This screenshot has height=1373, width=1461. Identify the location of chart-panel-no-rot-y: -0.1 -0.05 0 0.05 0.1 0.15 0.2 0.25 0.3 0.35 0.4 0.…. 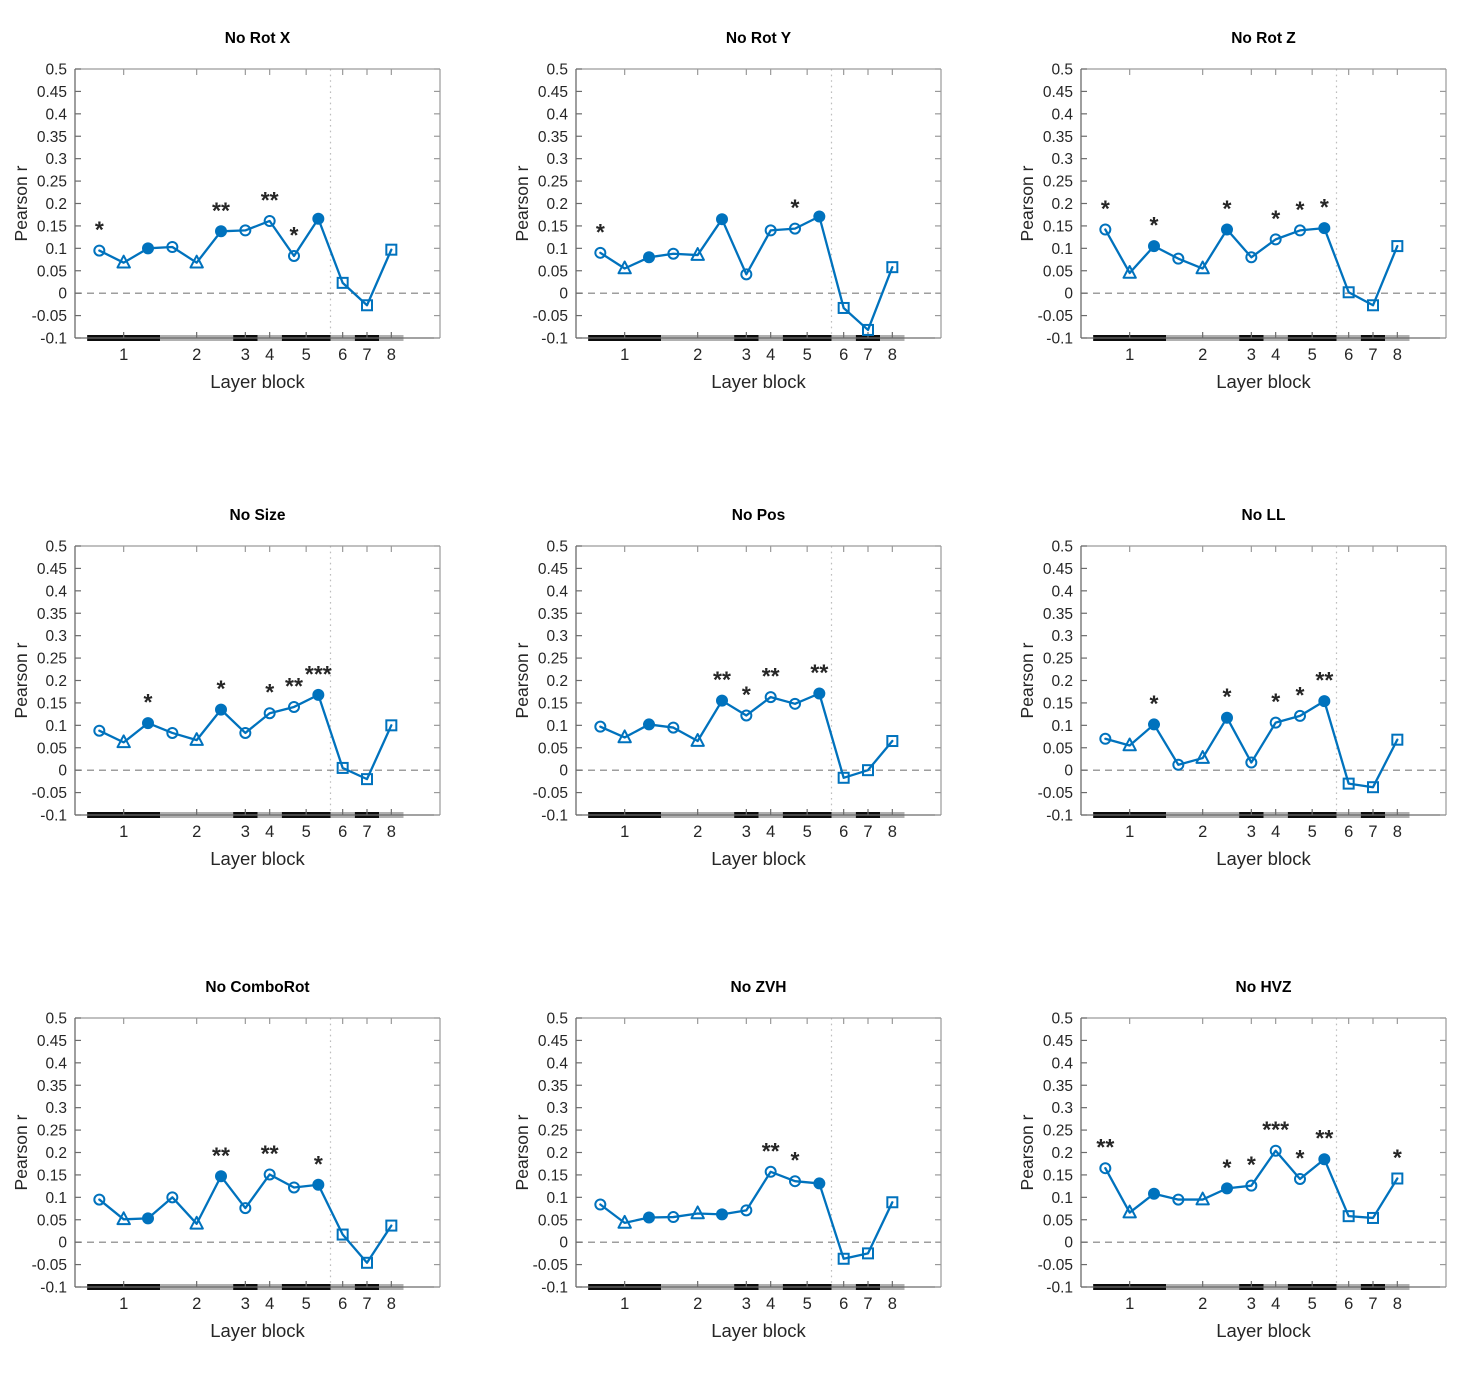
(730, 228).